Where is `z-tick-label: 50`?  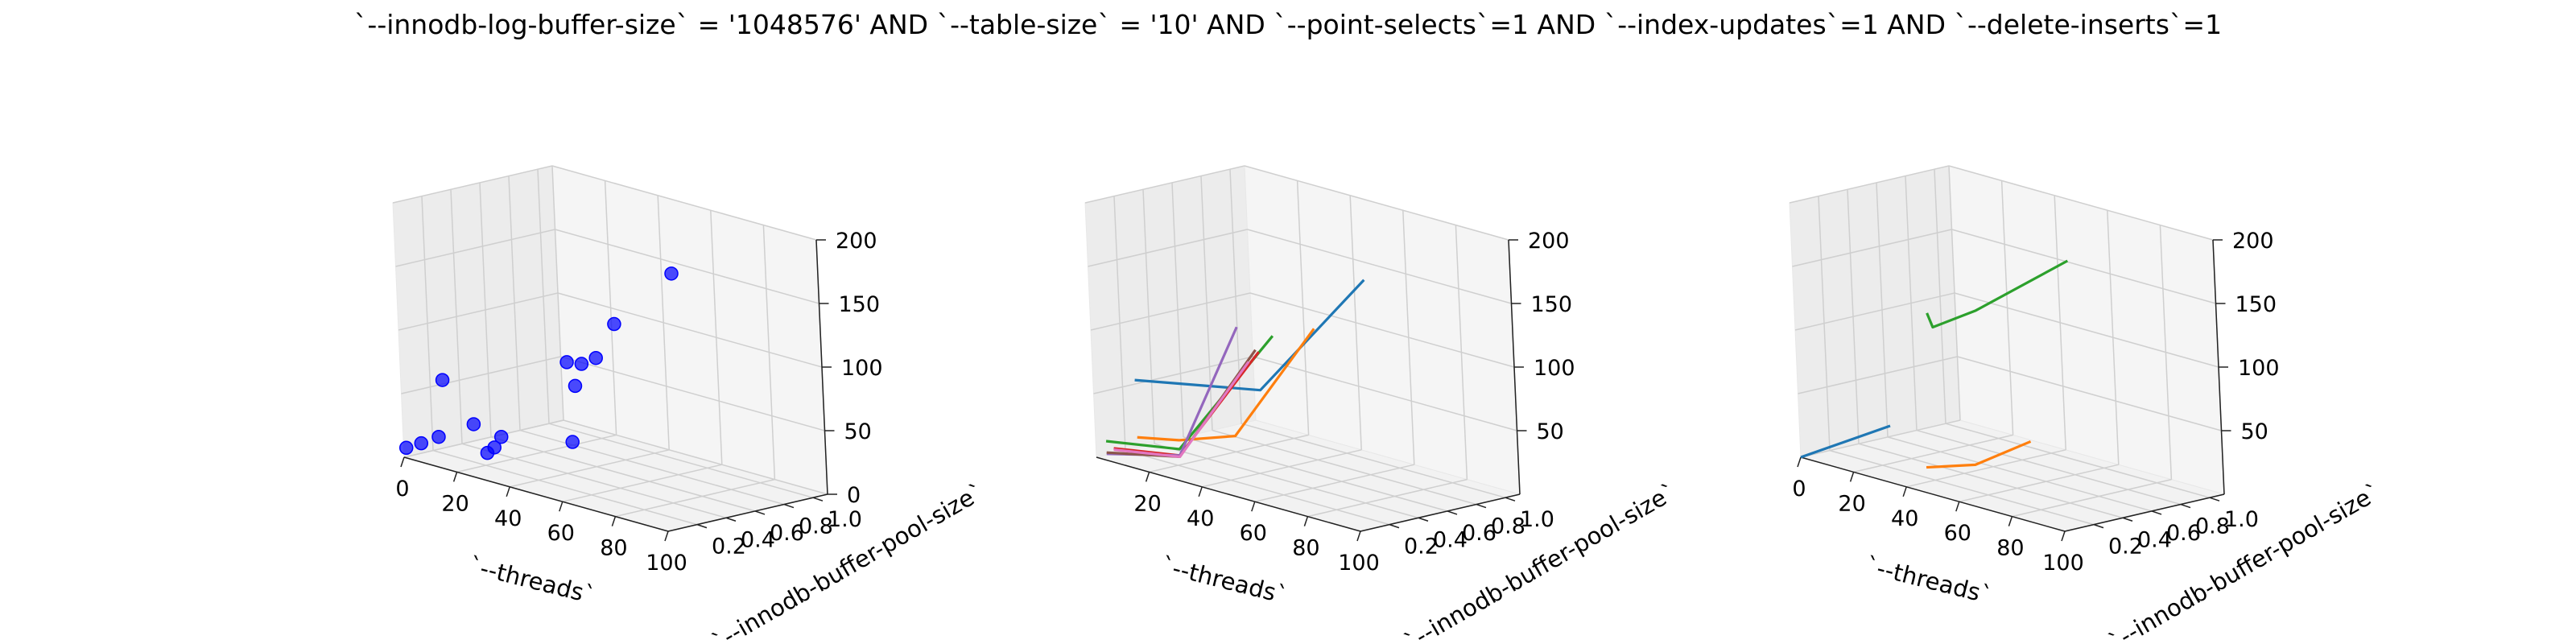 z-tick-label: 50 is located at coordinates (858, 431).